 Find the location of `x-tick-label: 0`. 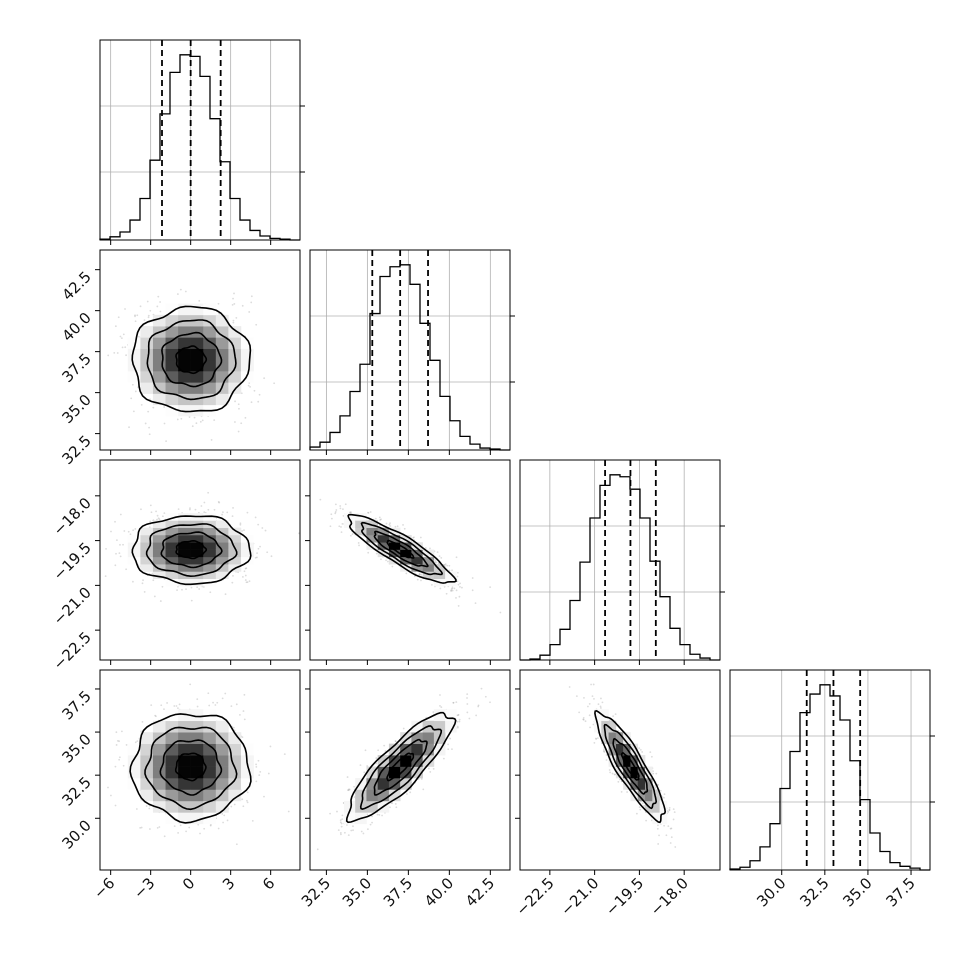

x-tick-label: 0 is located at coordinates (188, 883).